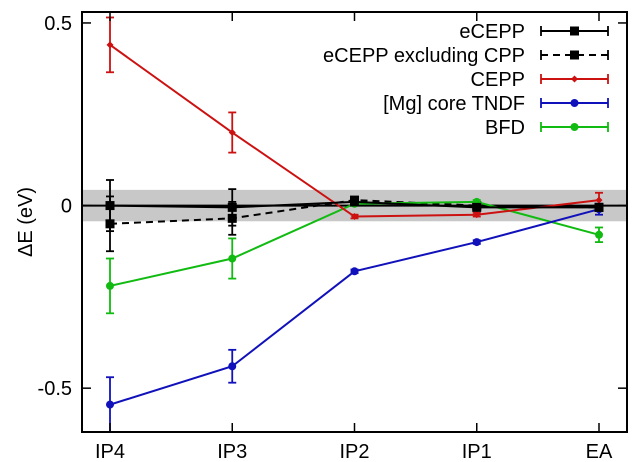 The image size is (636, 462). I want to click on x-tick-label: EA, so click(599, 451).